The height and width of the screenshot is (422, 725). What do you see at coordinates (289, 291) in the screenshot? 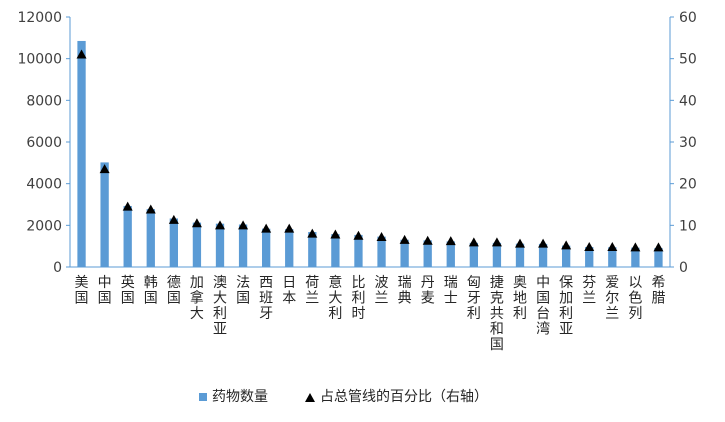
I see `x-category-label: 日本` at bounding box center [289, 291].